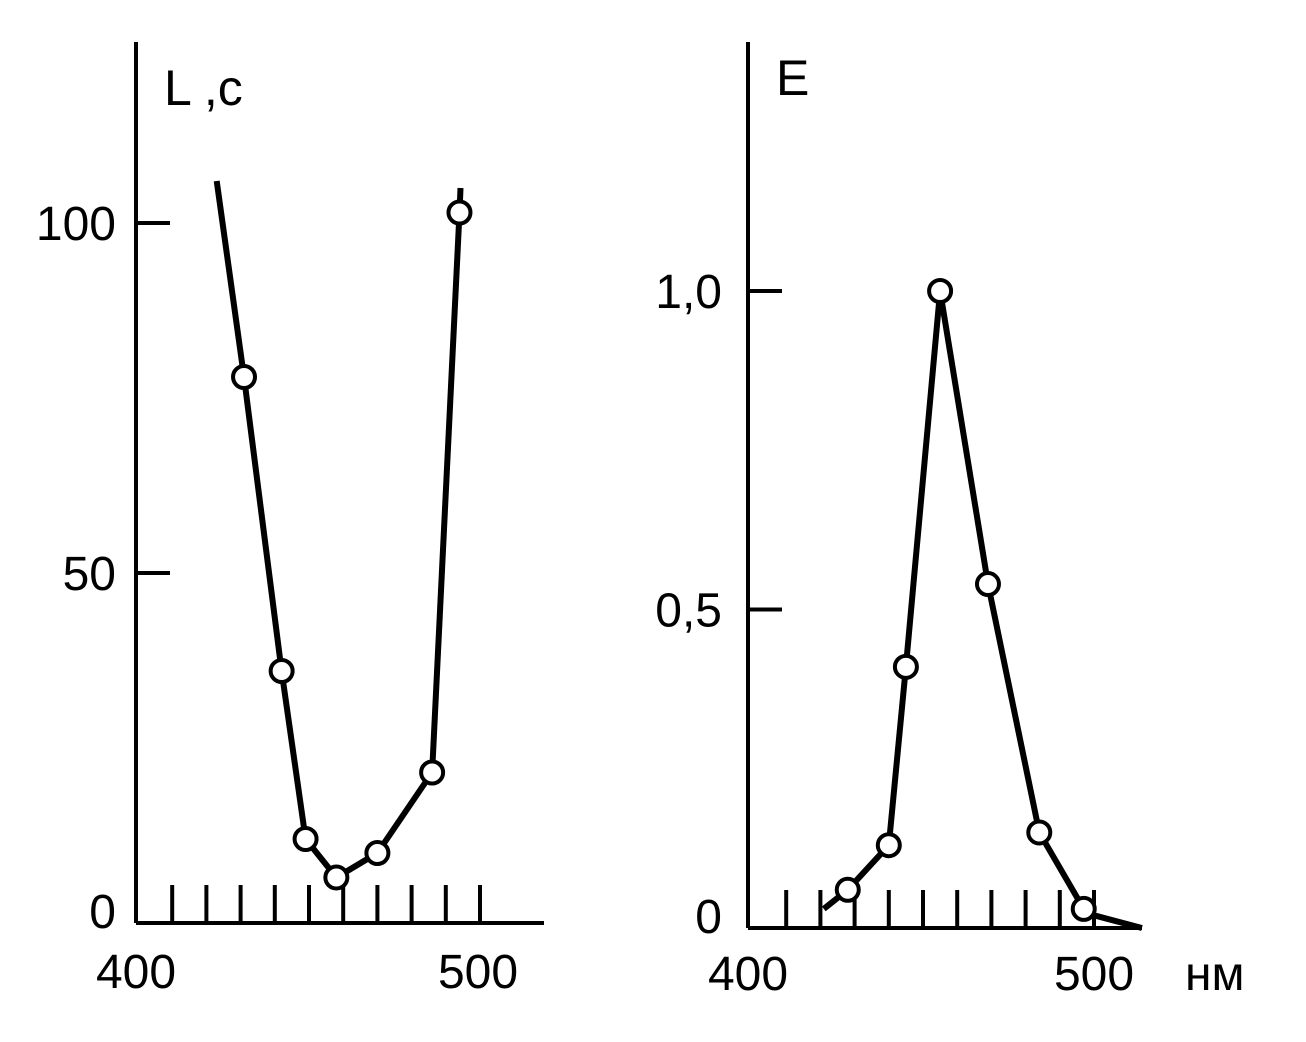 This screenshot has height=1042, width=1306. Describe the element at coordinates (102, 912) in the screenshot. I see `left-y-tick-label: 0` at that location.